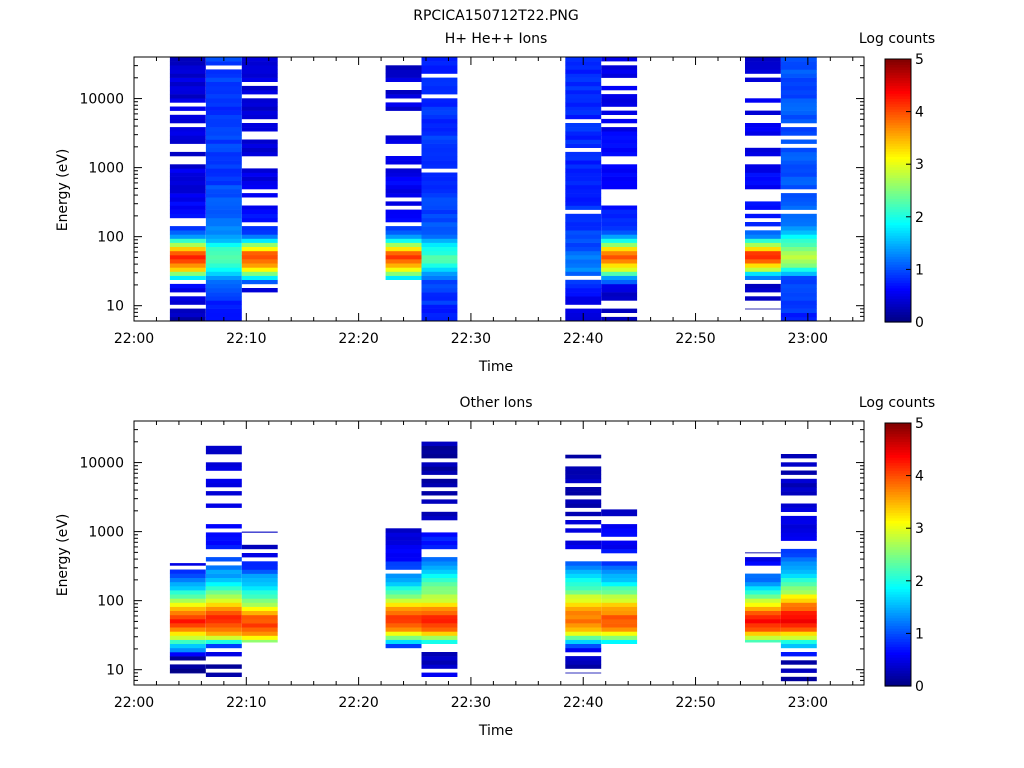 Image resolution: width=1024 pixels, height=768 pixels. I want to click on colorbar-frame, so click(898, 554).